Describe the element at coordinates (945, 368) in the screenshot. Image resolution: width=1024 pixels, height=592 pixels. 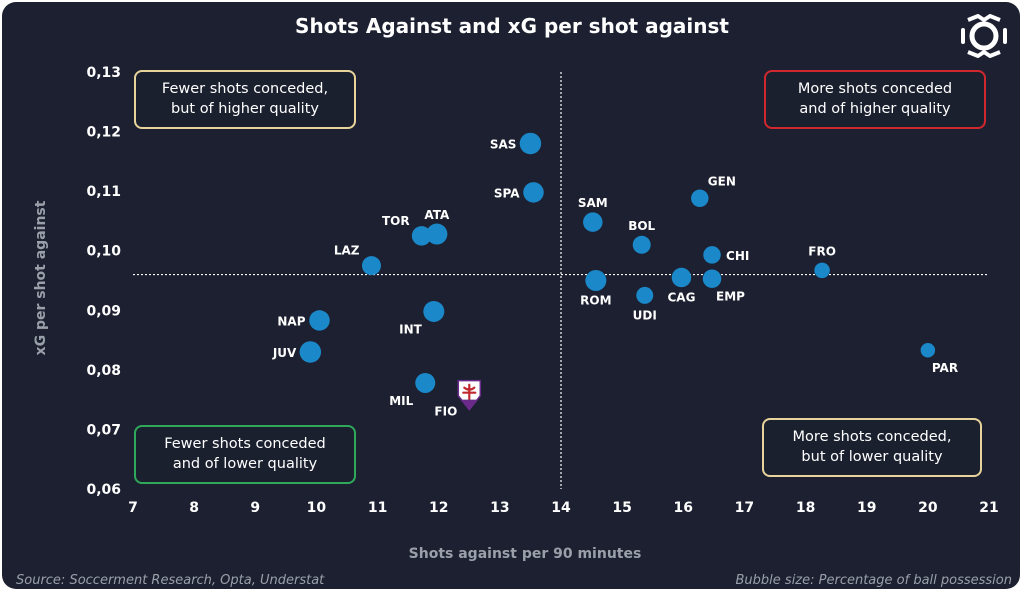
I see `team-label: PAR` at that location.